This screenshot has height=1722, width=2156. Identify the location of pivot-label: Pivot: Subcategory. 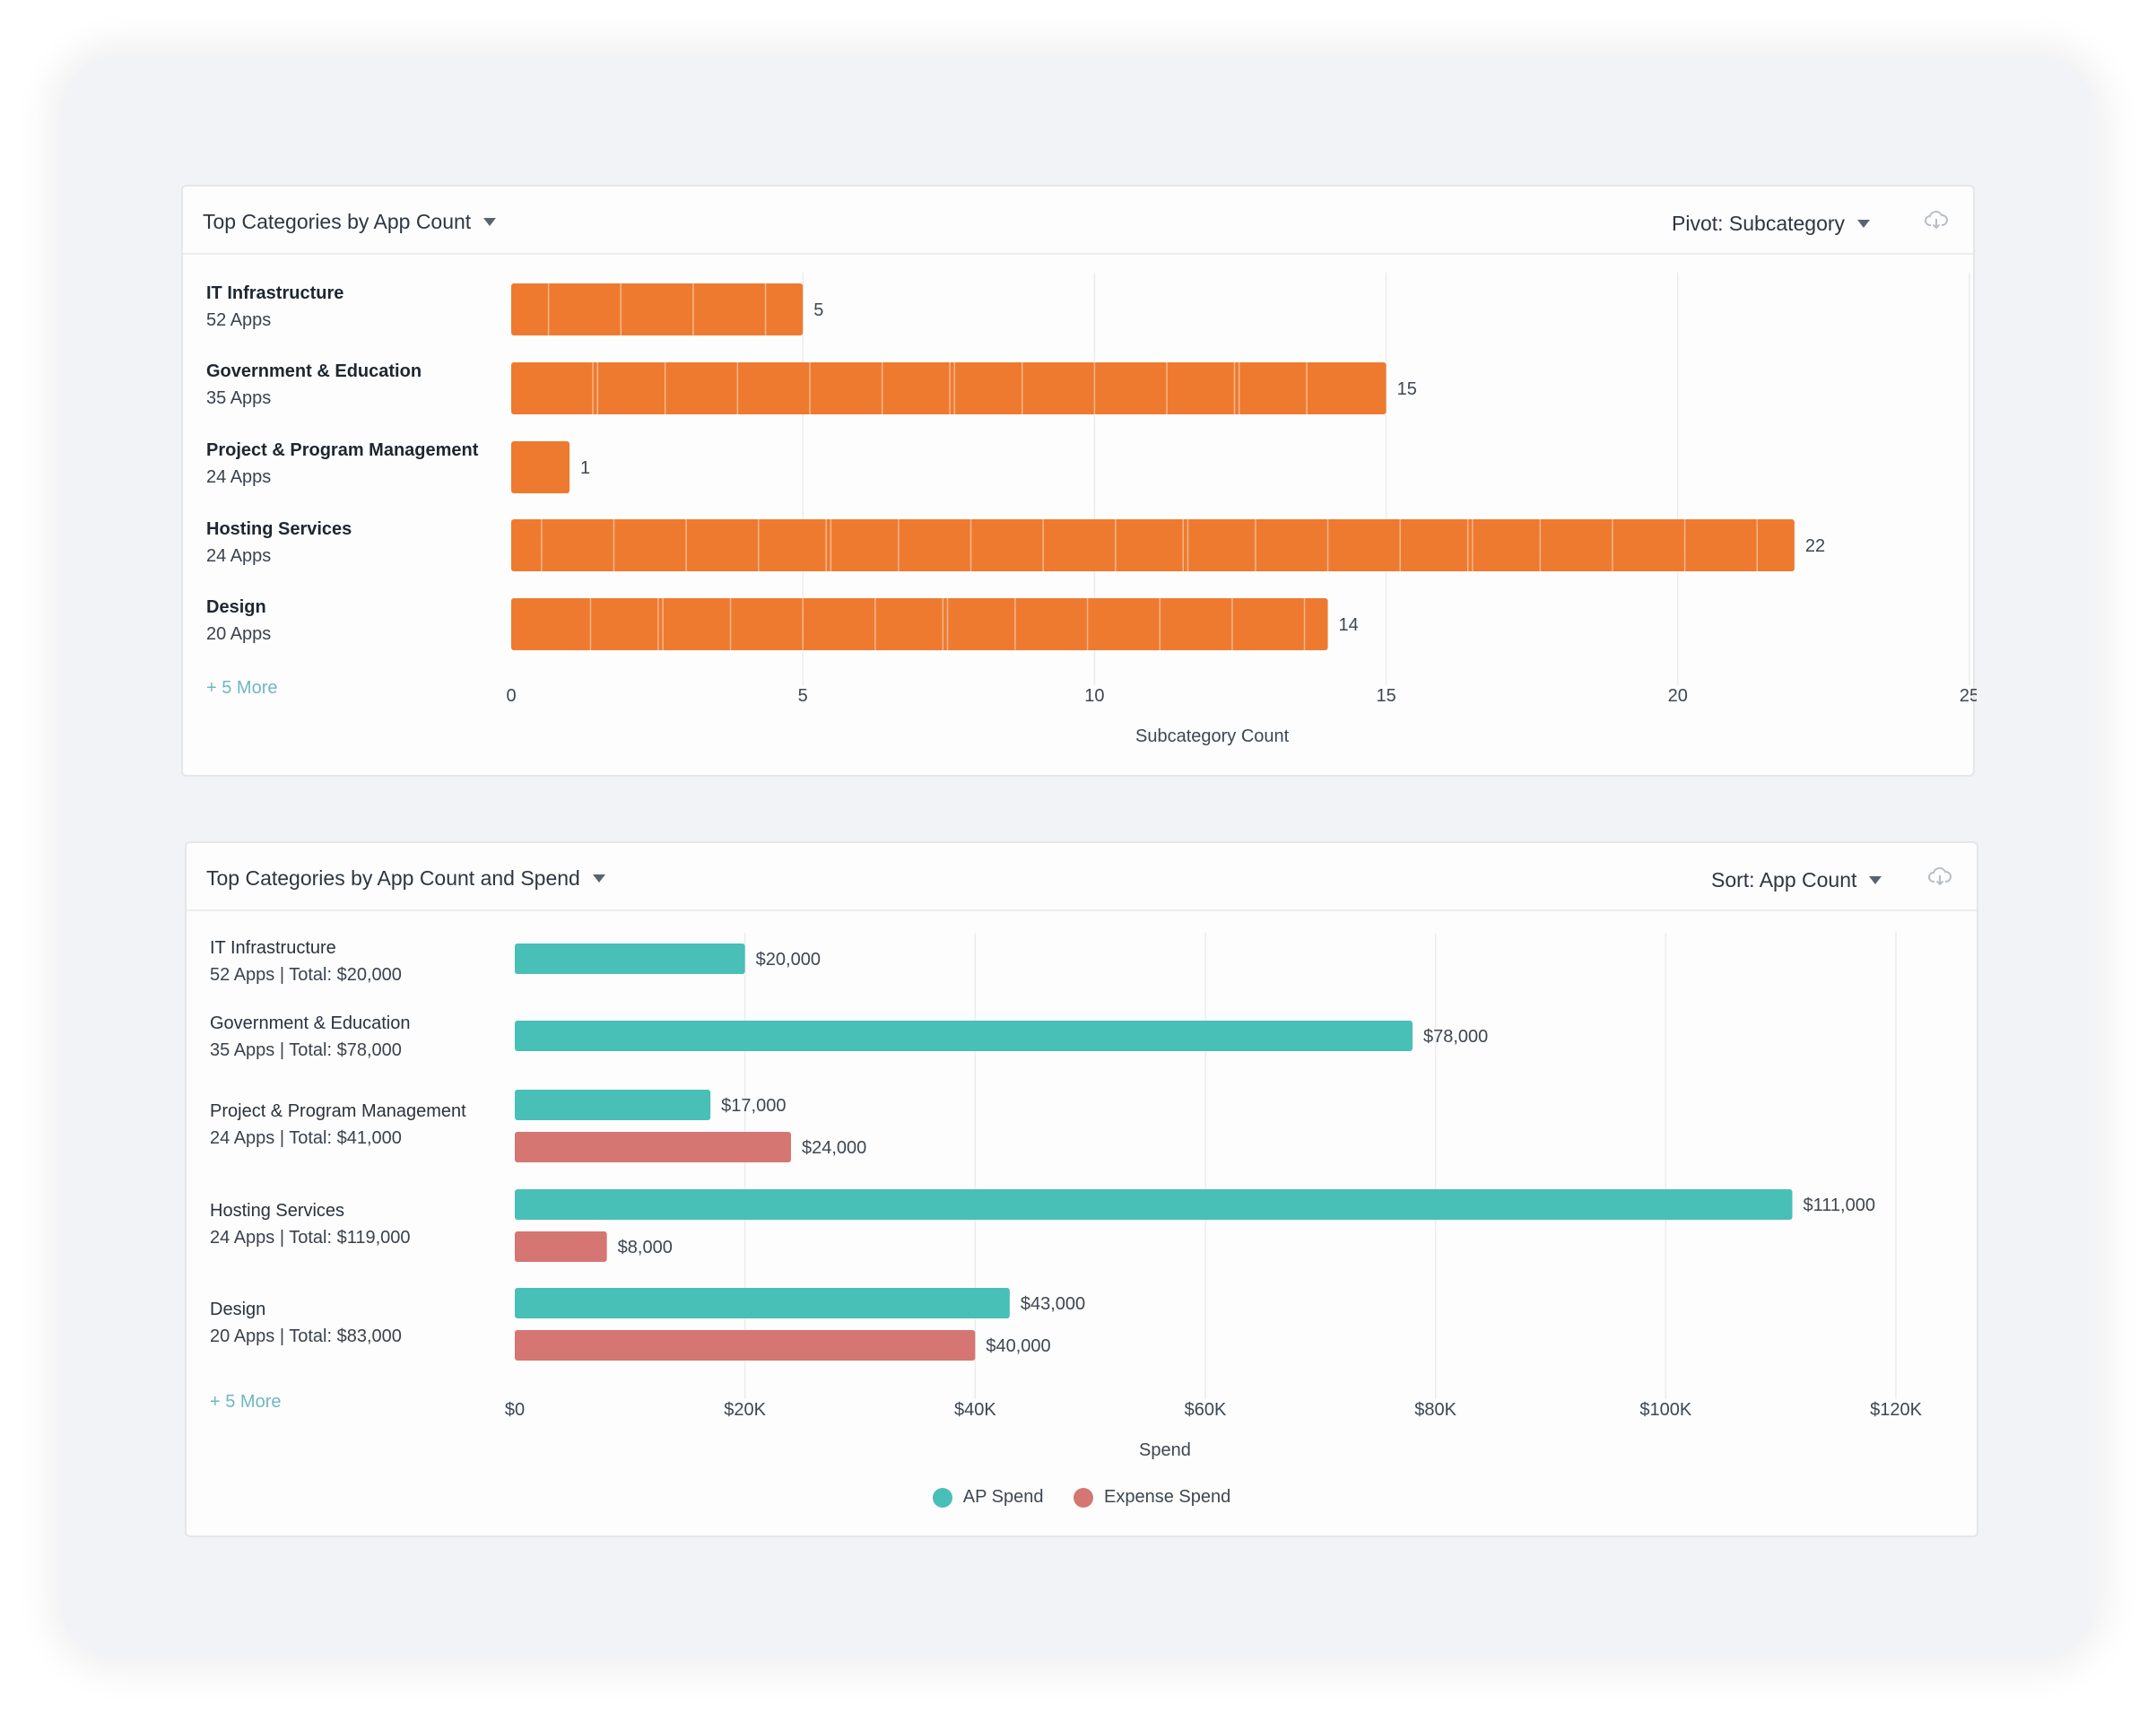
(1759, 223).